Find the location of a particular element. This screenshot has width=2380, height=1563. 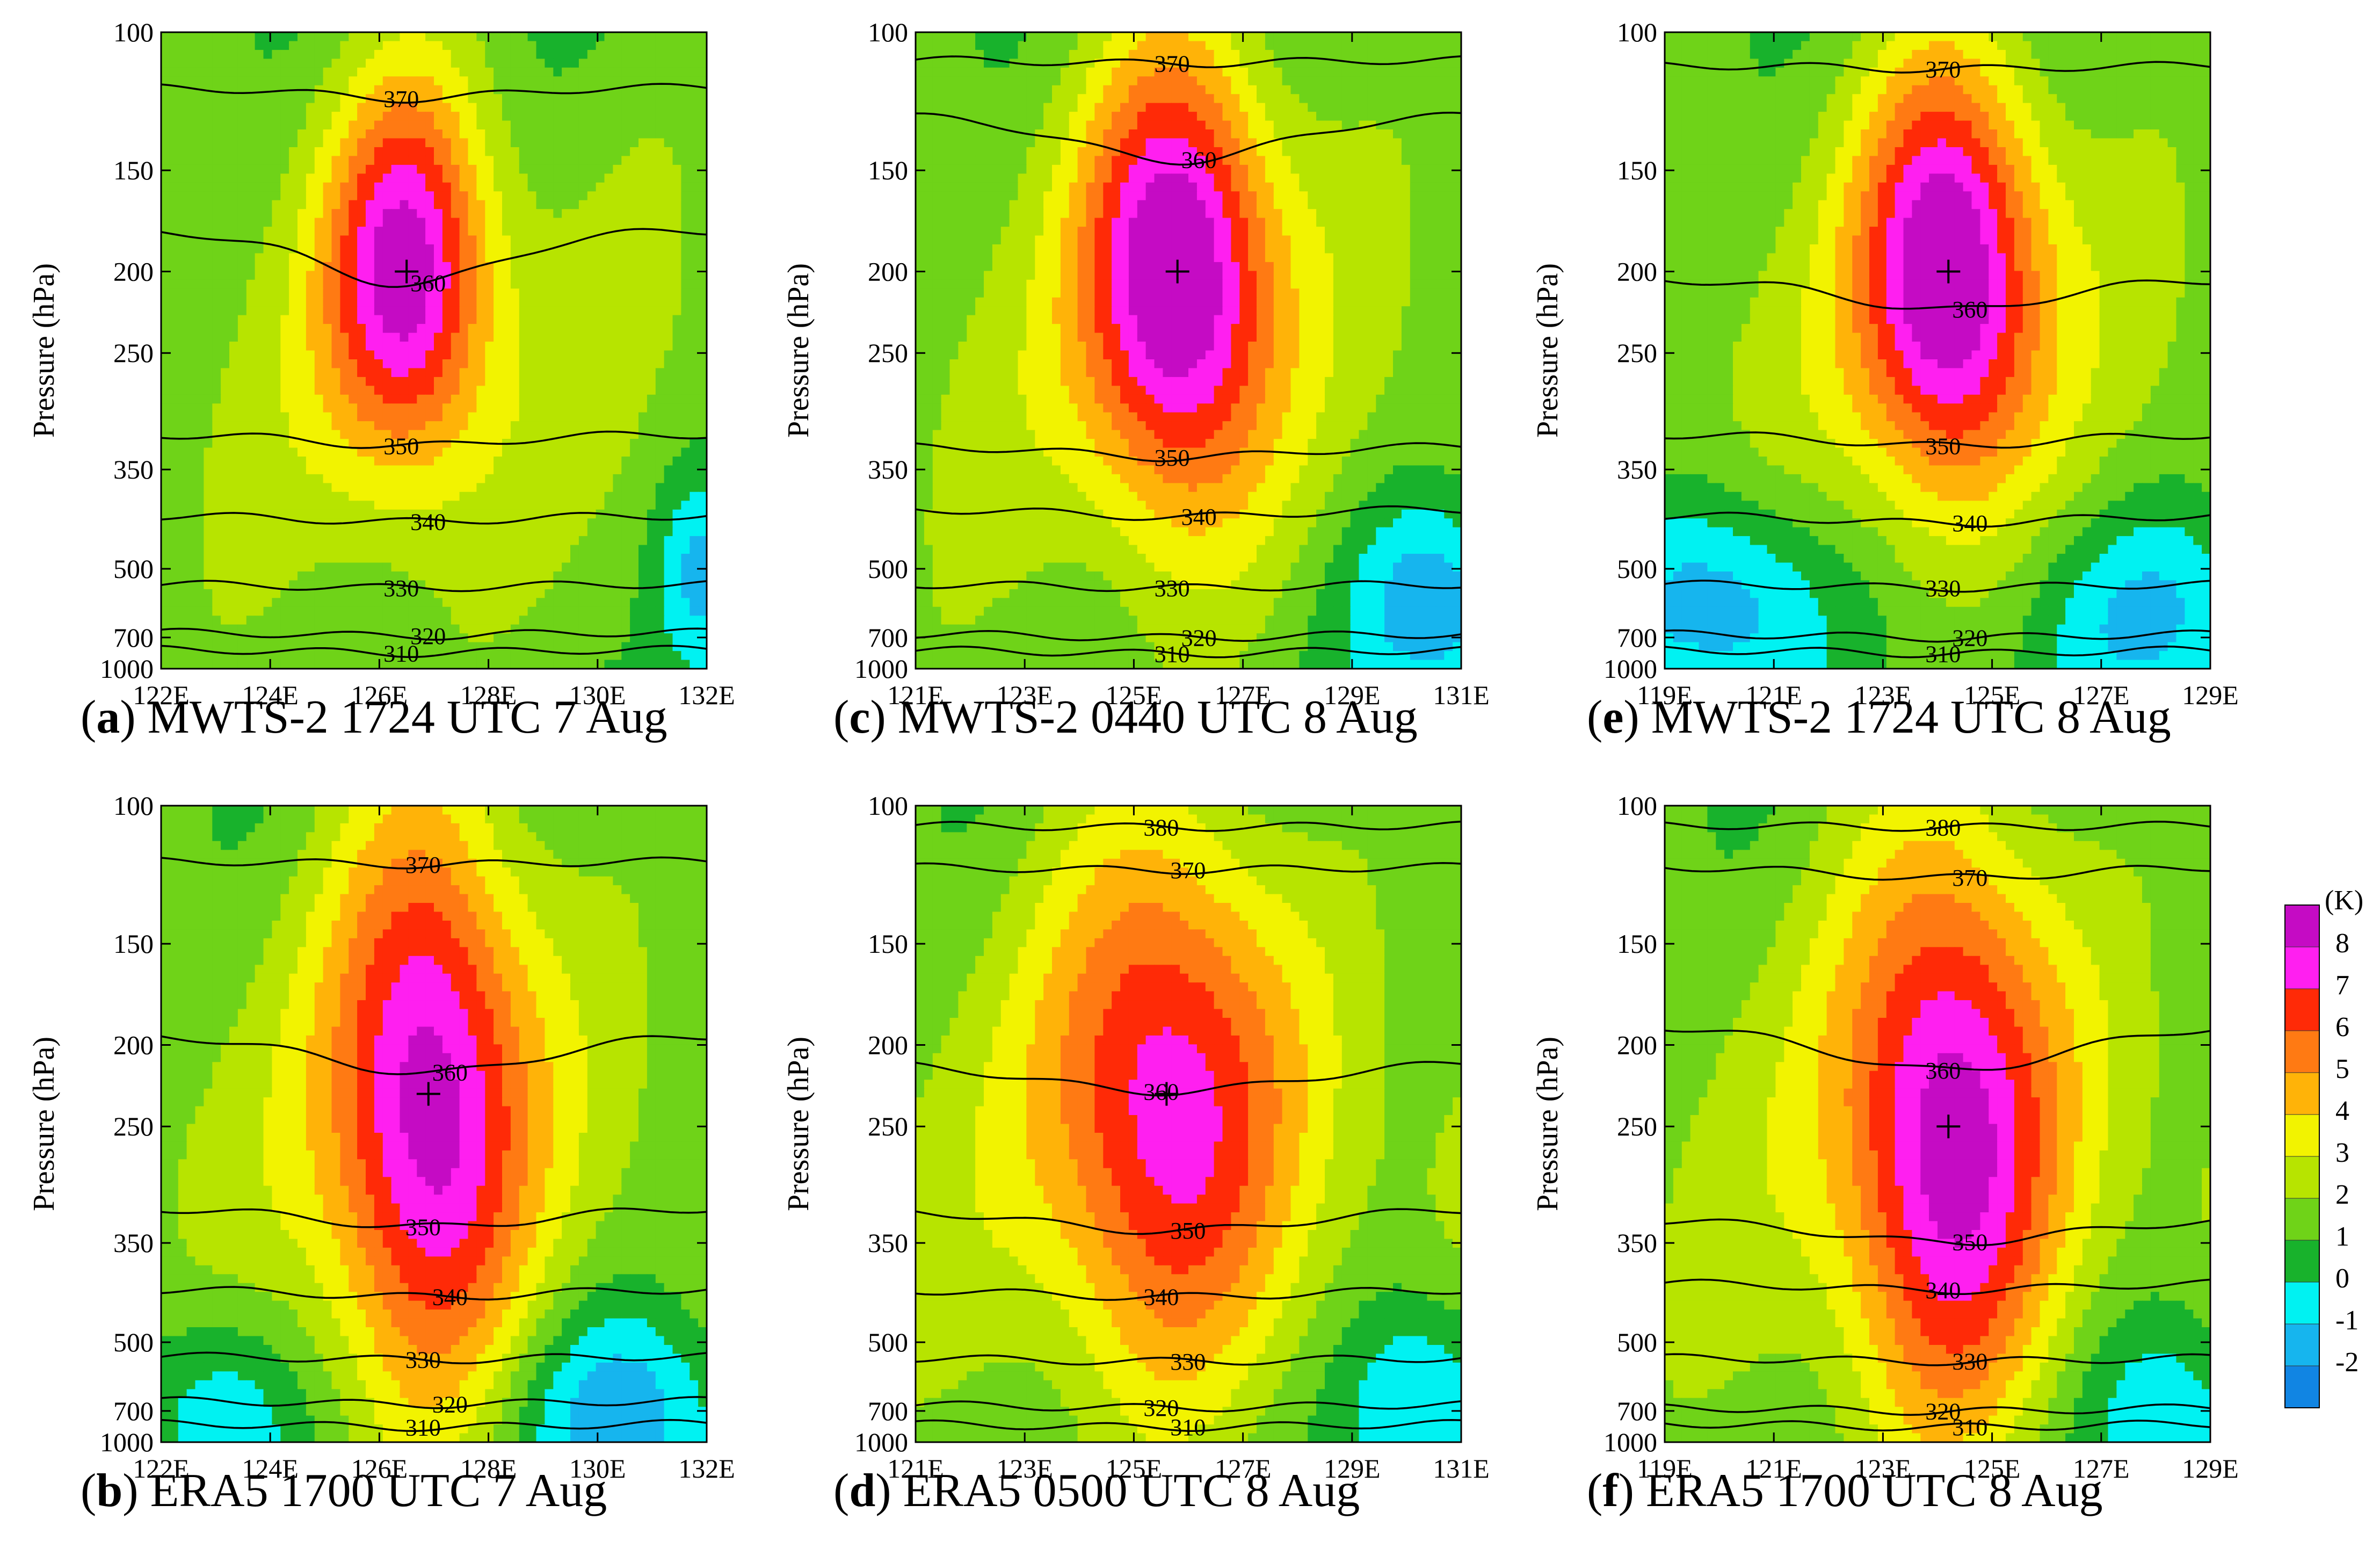

x-tick-label: 122E is located at coordinates (161, 695).